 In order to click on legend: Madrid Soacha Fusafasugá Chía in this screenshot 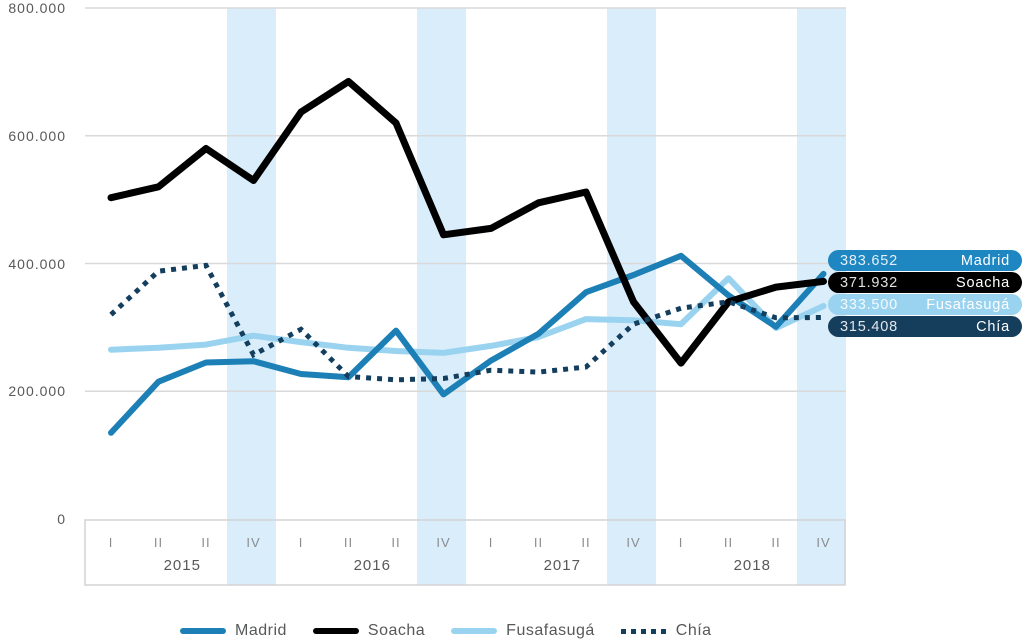, I will do `click(446, 631)`.